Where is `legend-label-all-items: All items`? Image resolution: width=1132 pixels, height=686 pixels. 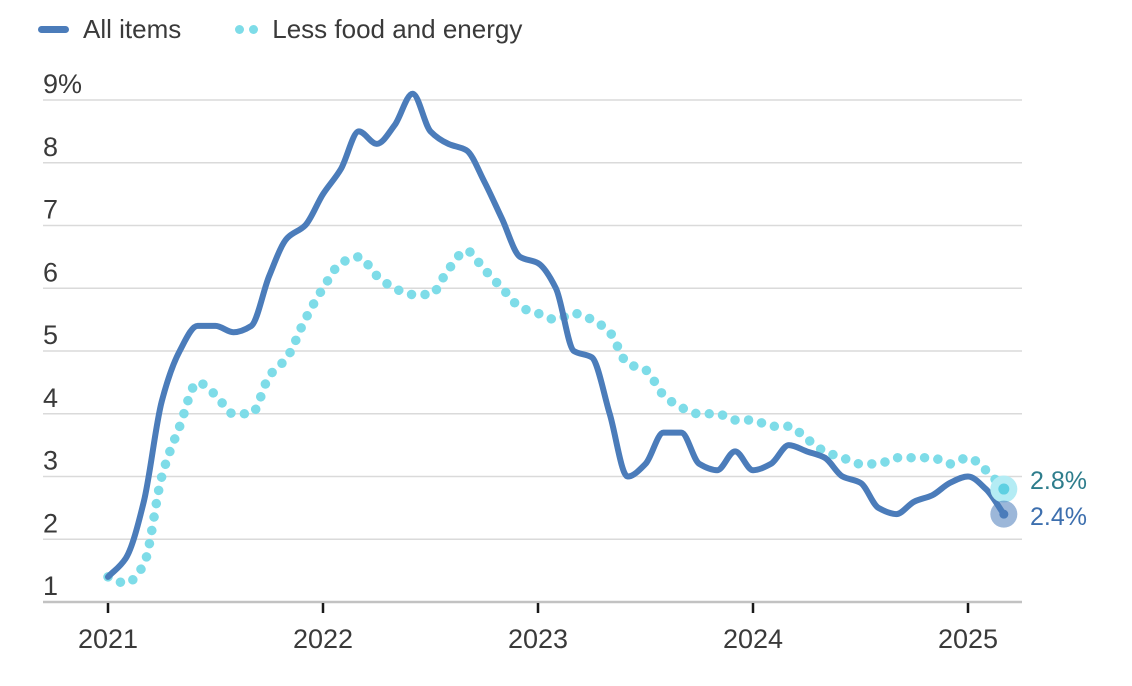
legend-label-all-items: All items is located at coordinates (132, 29).